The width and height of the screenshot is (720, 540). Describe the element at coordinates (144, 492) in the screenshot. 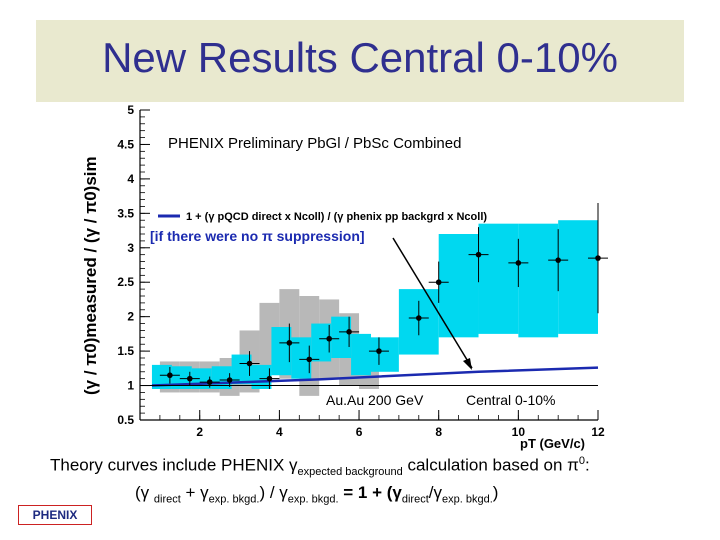

I see `caption2-open: (γ` at that location.